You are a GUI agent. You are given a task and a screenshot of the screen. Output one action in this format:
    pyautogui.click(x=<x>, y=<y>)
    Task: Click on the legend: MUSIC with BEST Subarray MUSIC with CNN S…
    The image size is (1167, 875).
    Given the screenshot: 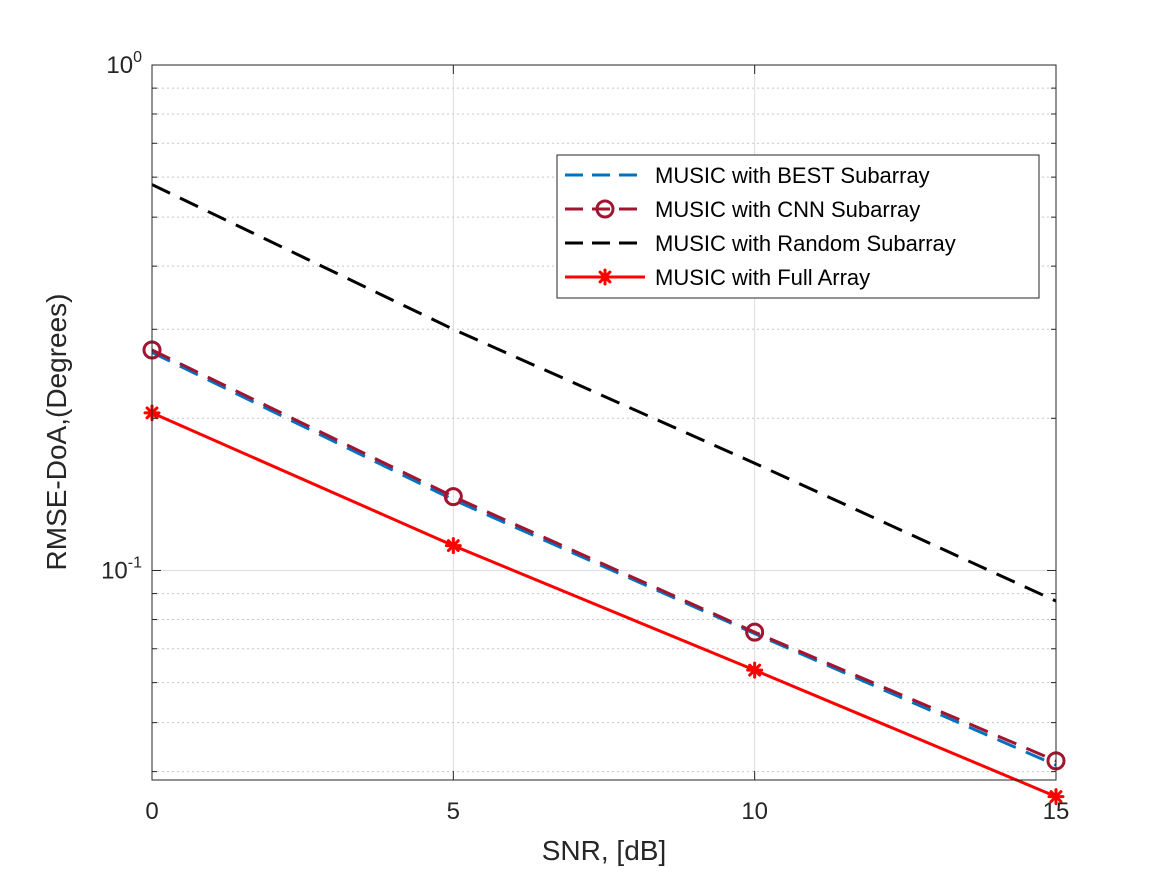 What is the action you would take?
    pyautogui.click(x=798, y=226)
    